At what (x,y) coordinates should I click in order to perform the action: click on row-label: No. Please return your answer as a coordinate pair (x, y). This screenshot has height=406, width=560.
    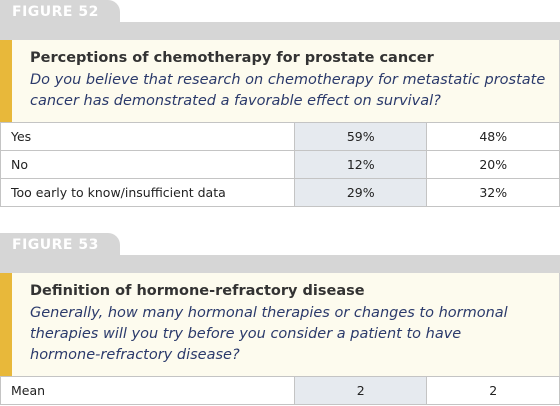
    Looking at the image, I should click on (147, 164).